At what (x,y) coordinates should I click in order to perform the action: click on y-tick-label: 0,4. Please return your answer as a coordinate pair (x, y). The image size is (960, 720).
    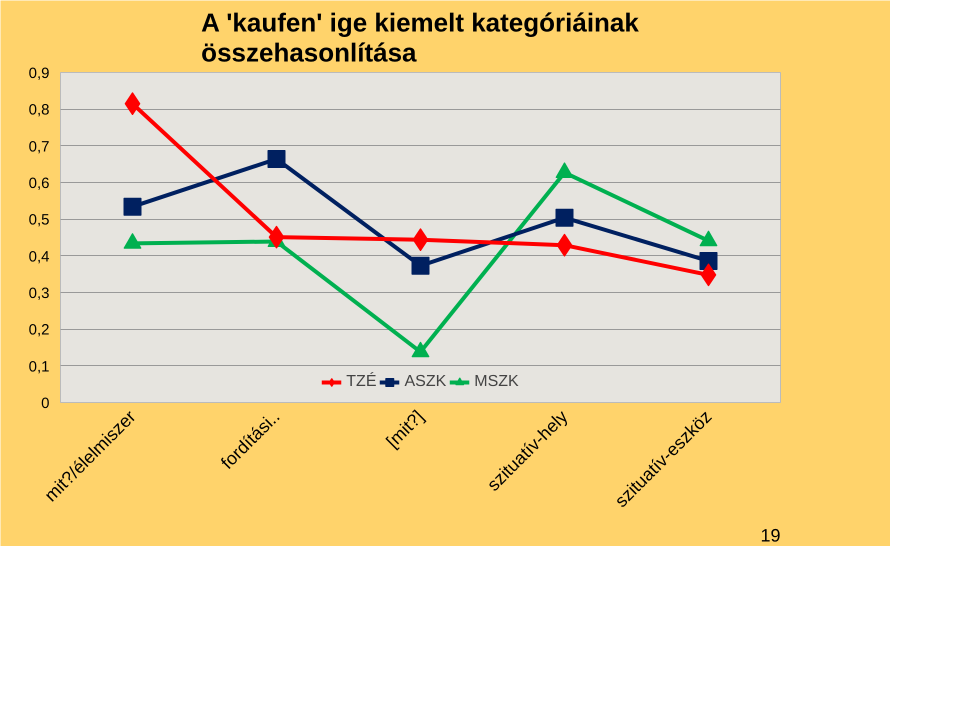
    Looking at the image, I should click on (39, 257).